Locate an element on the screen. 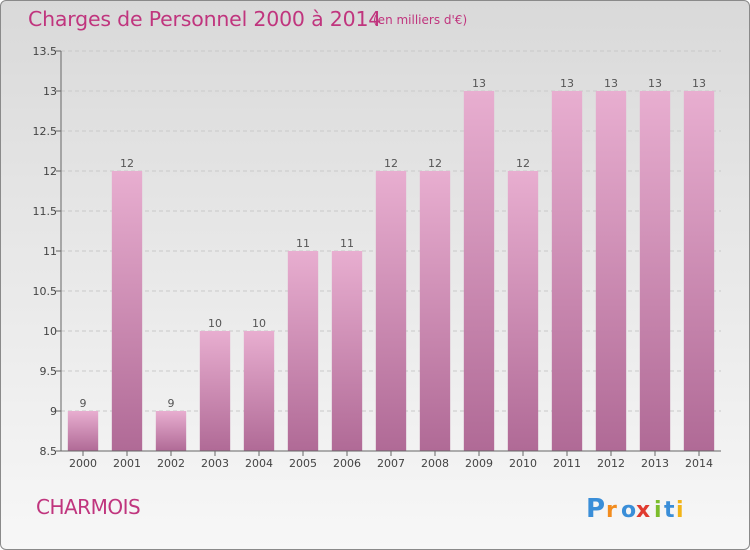  y-tick-label: 11.5 is located at coordinates (45, 211).